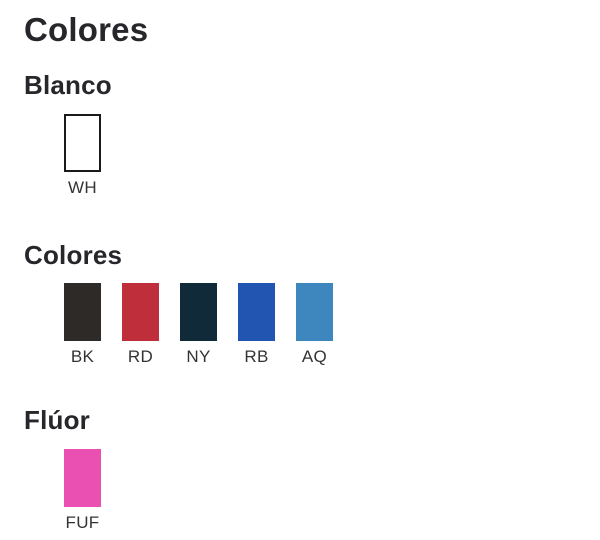 Image resolution: width=600 pixels, height=540 pixels. I want to click on color-swatch-rd, so click(140, 312).